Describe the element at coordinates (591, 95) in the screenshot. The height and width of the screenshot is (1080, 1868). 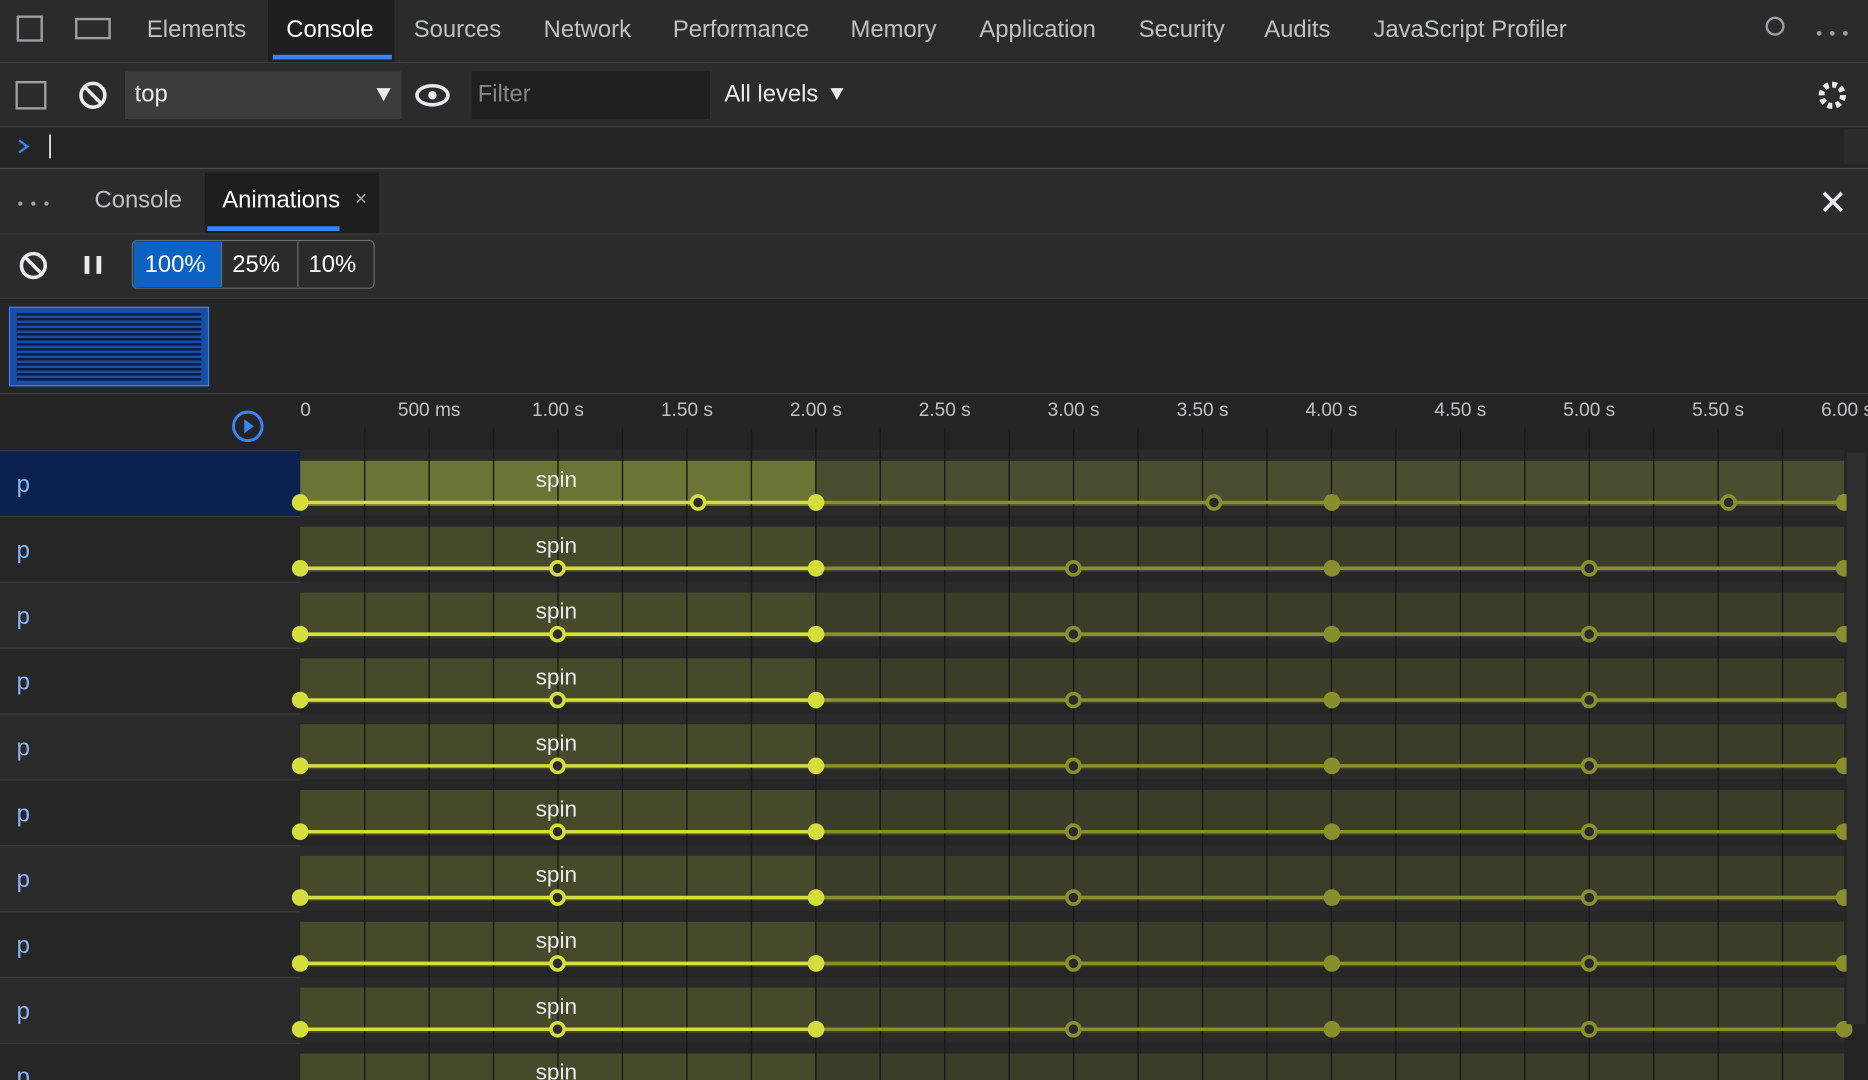
I see `filter-input` at that location.